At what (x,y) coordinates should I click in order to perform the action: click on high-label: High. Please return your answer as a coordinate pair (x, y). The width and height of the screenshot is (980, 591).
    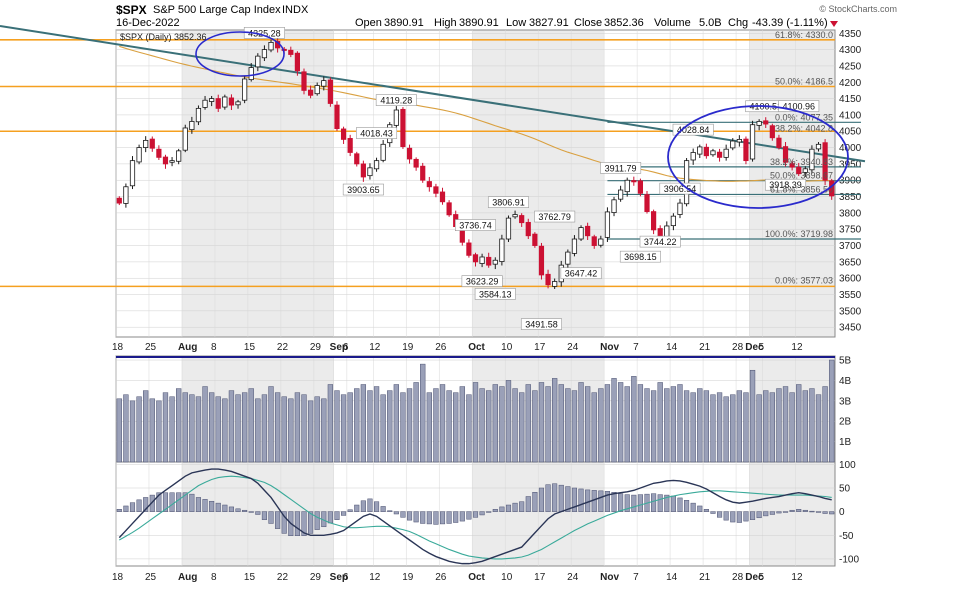
    Looking at the image, I should click on (445, 23).